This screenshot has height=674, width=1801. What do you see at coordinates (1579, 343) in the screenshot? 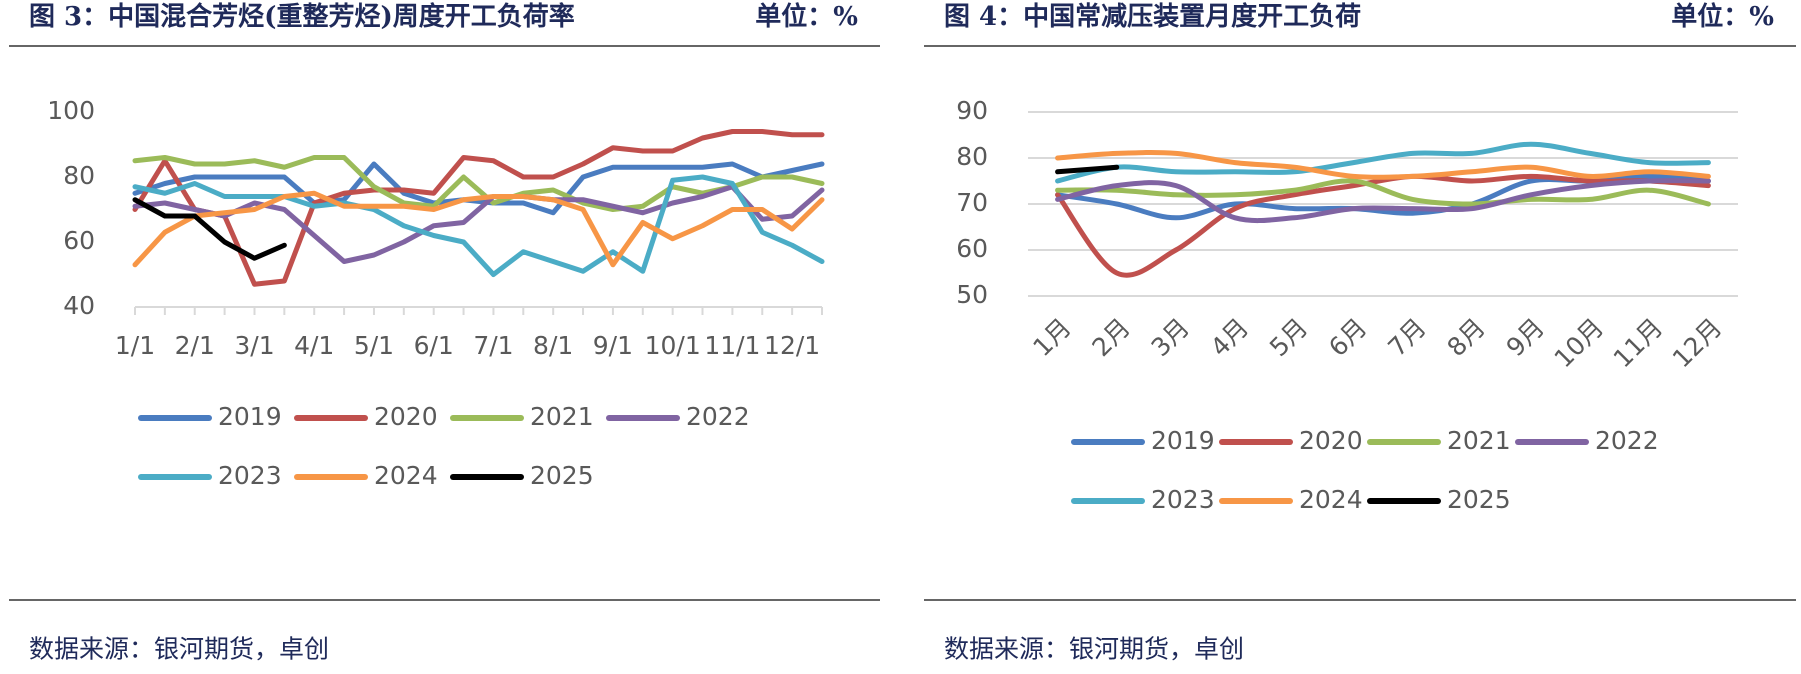
I see `x-tick-label: 10月` at bounding box center [1579, 343].